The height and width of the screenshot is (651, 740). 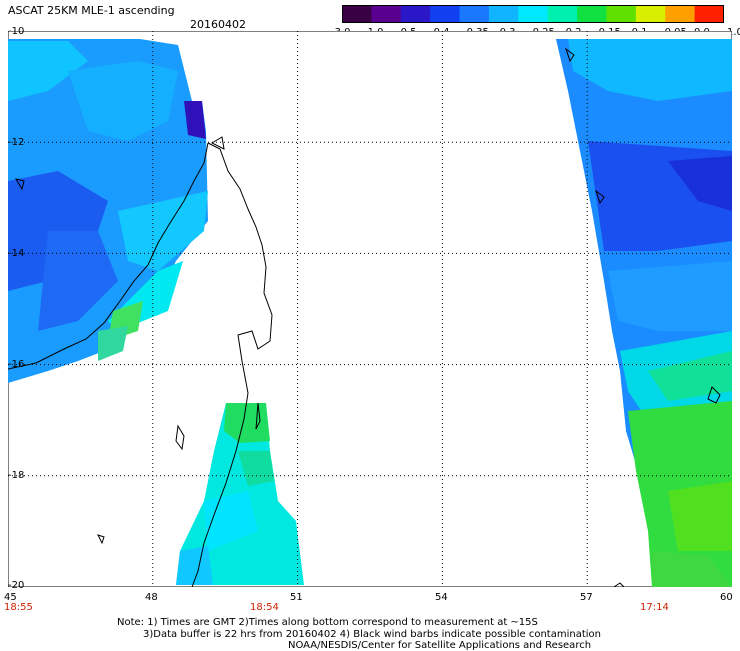 I want to click on time-label: 18:54, so click(x=264, y=607).